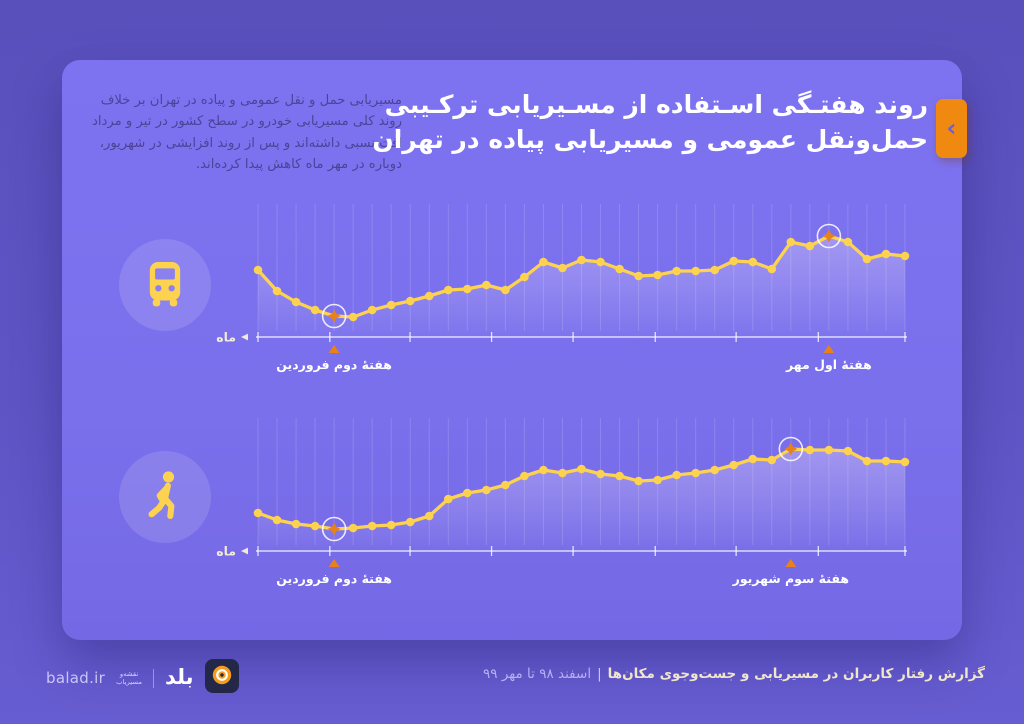 Image resolution: width=1024 pixels, height=724 pixels. I want to click on bus-icon-badge, so click(165, 285).